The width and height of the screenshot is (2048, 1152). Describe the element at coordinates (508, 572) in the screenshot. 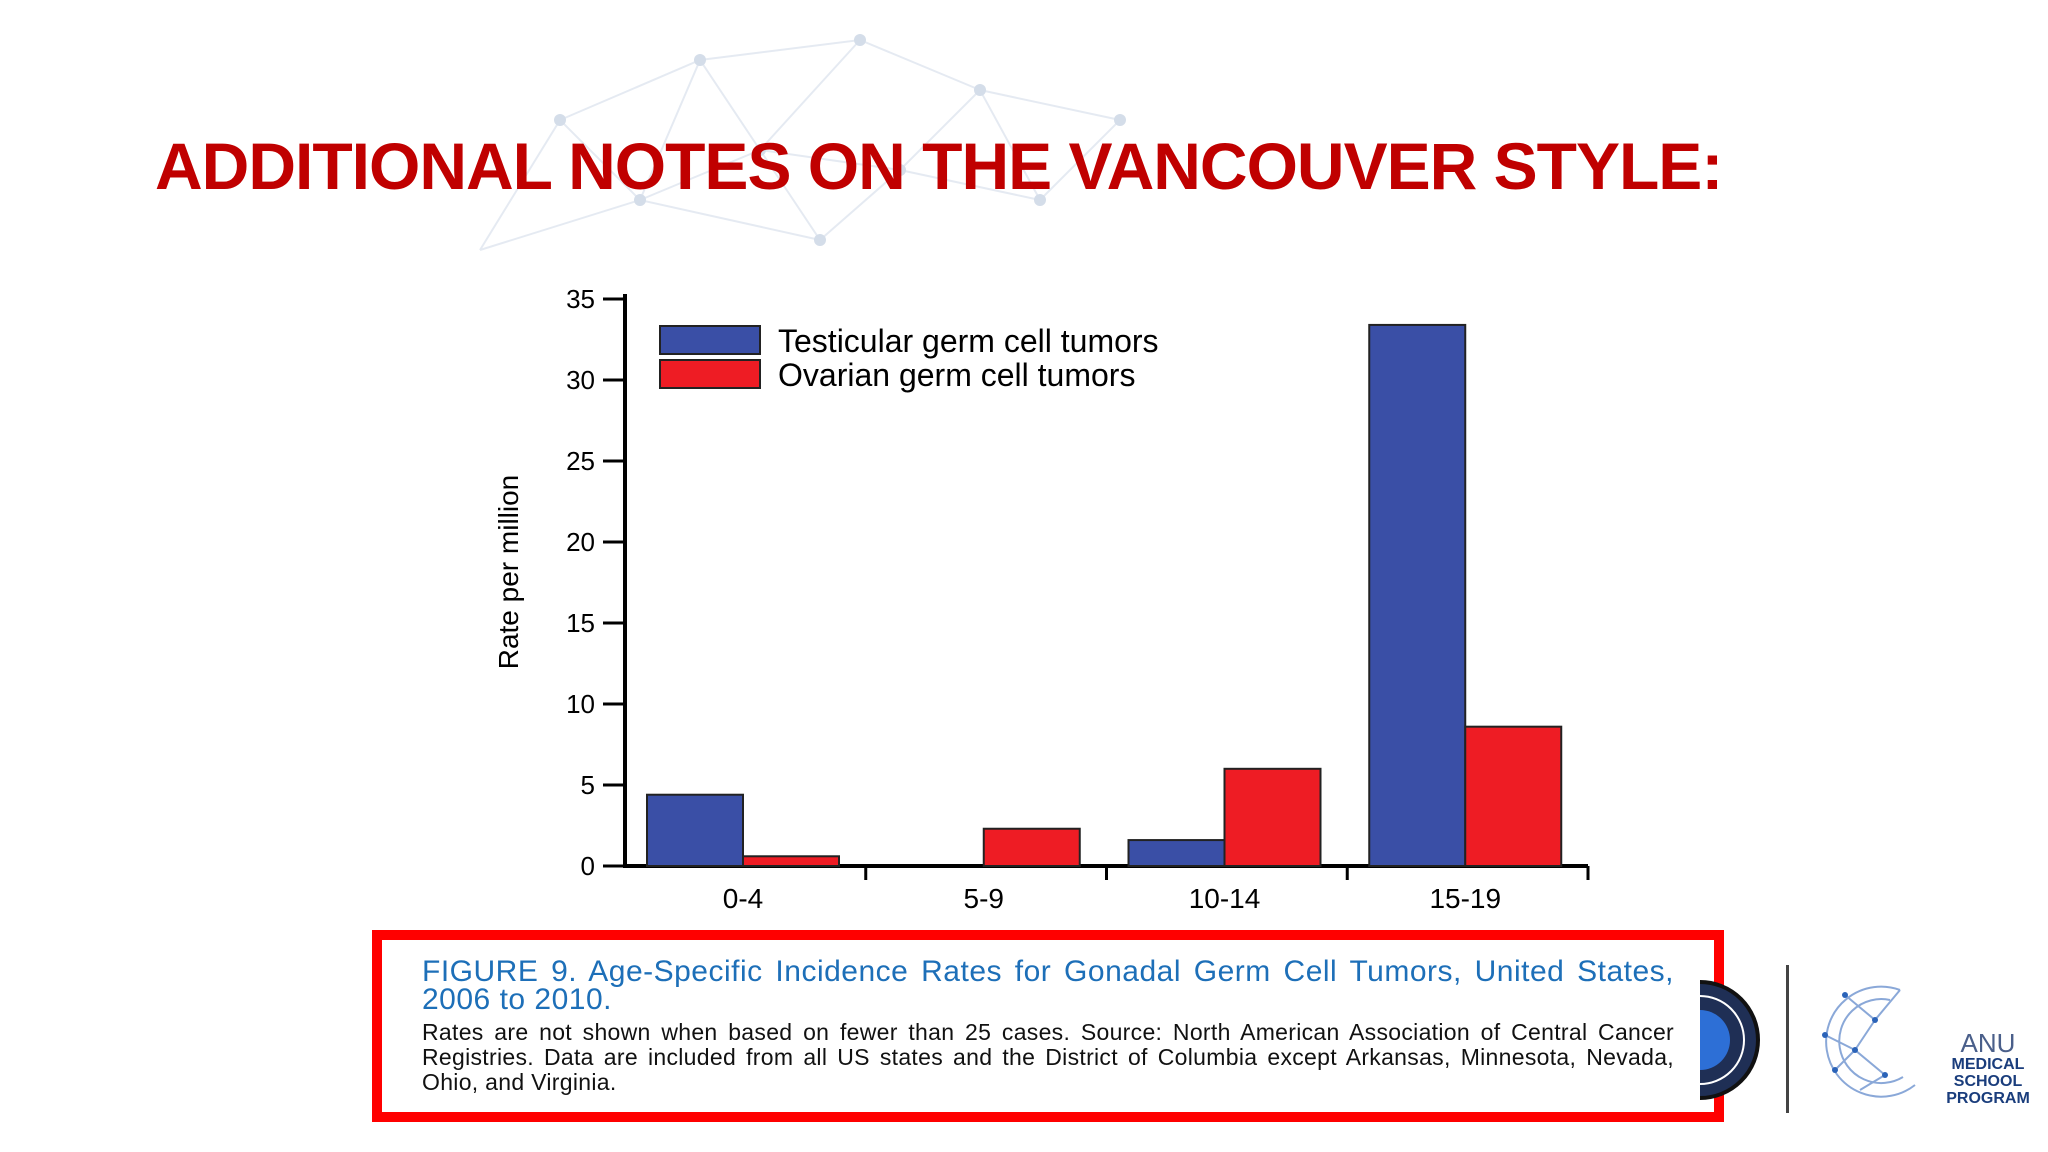

I see `y-axis-title: Rate per million` at that location.